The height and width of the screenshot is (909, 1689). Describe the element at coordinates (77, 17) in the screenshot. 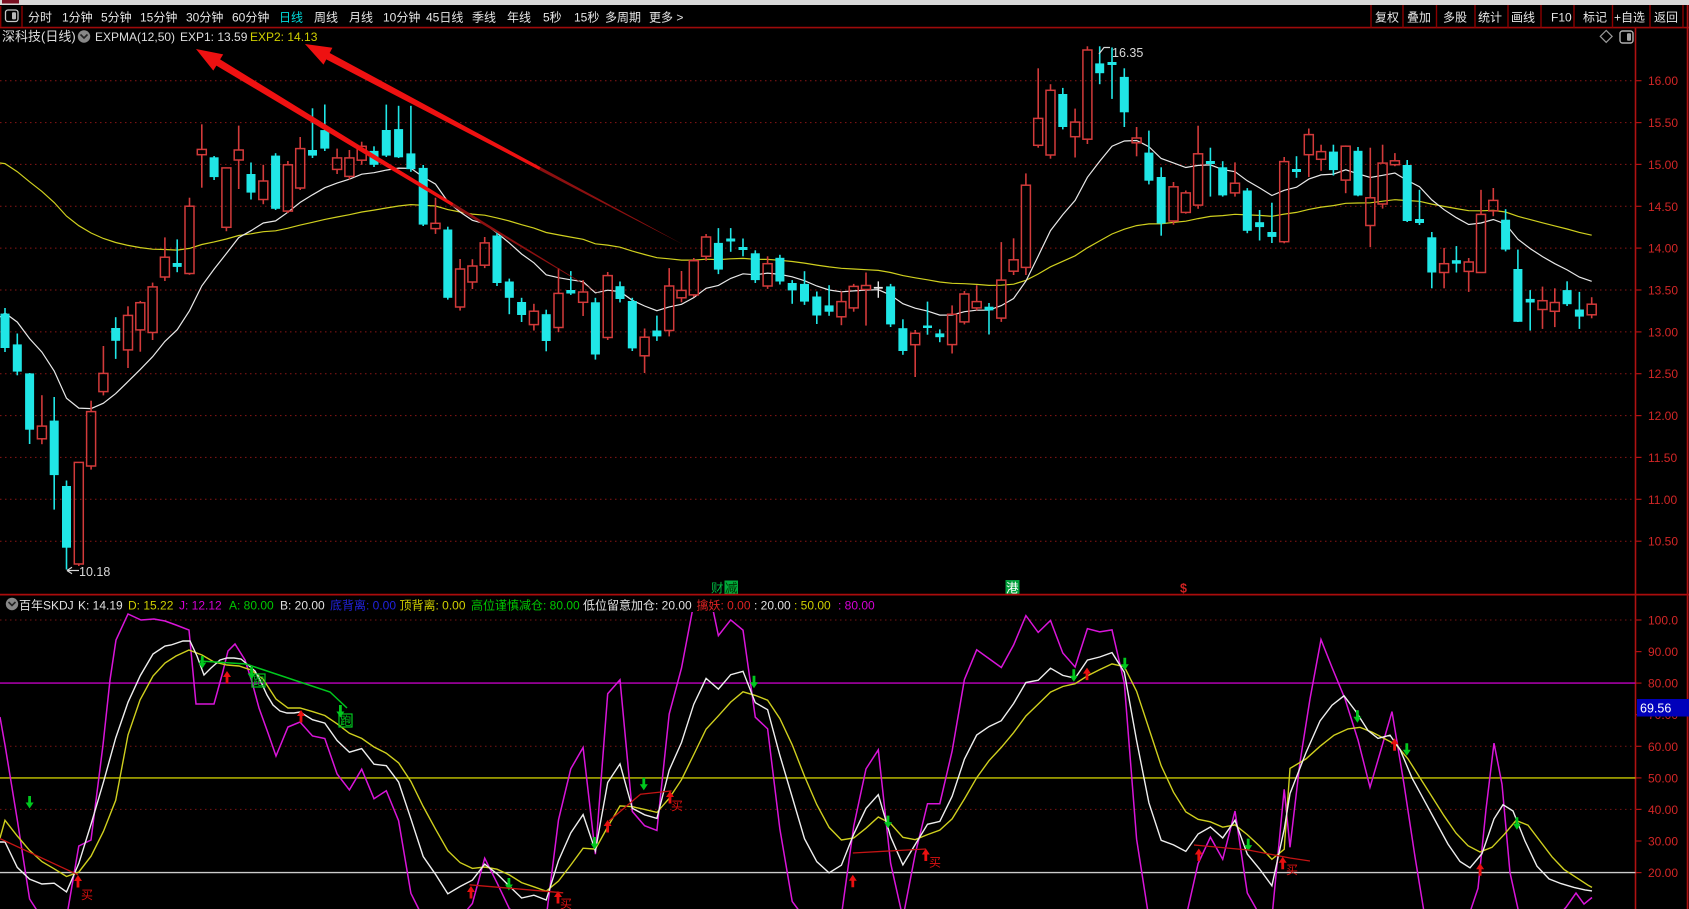

I see `svg-text: 1分钟` at that location.